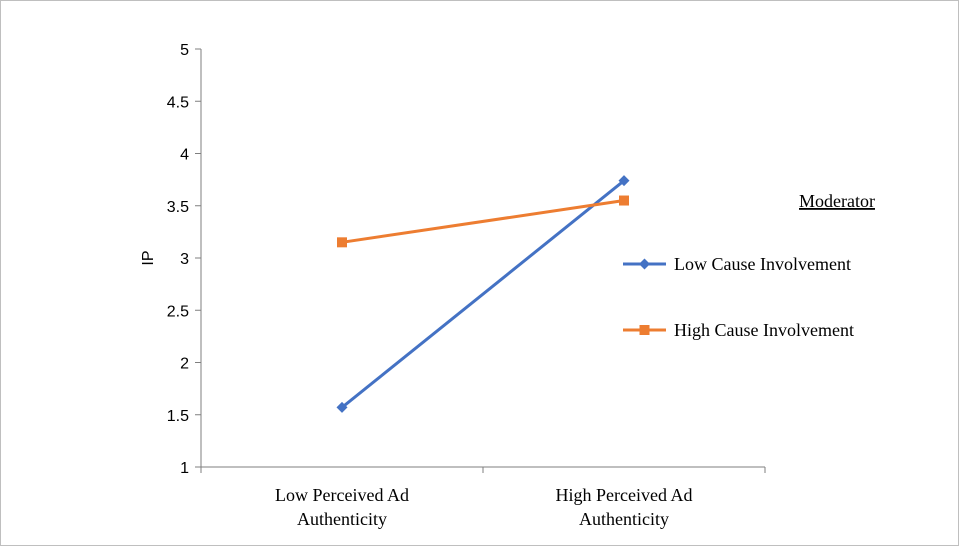  I want to click on y-tick-label: 2.5, so click(178, 311).